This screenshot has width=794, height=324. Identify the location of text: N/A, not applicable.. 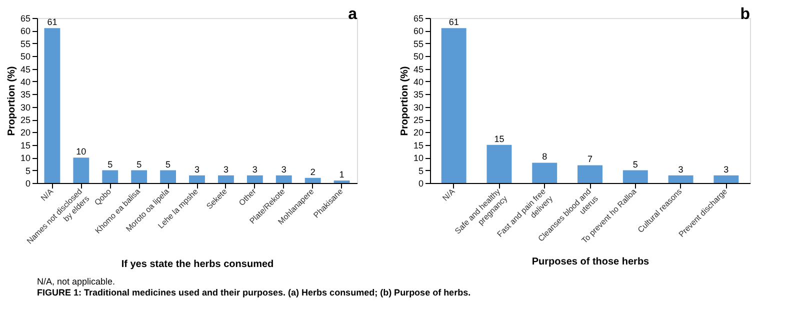
(76, 281).